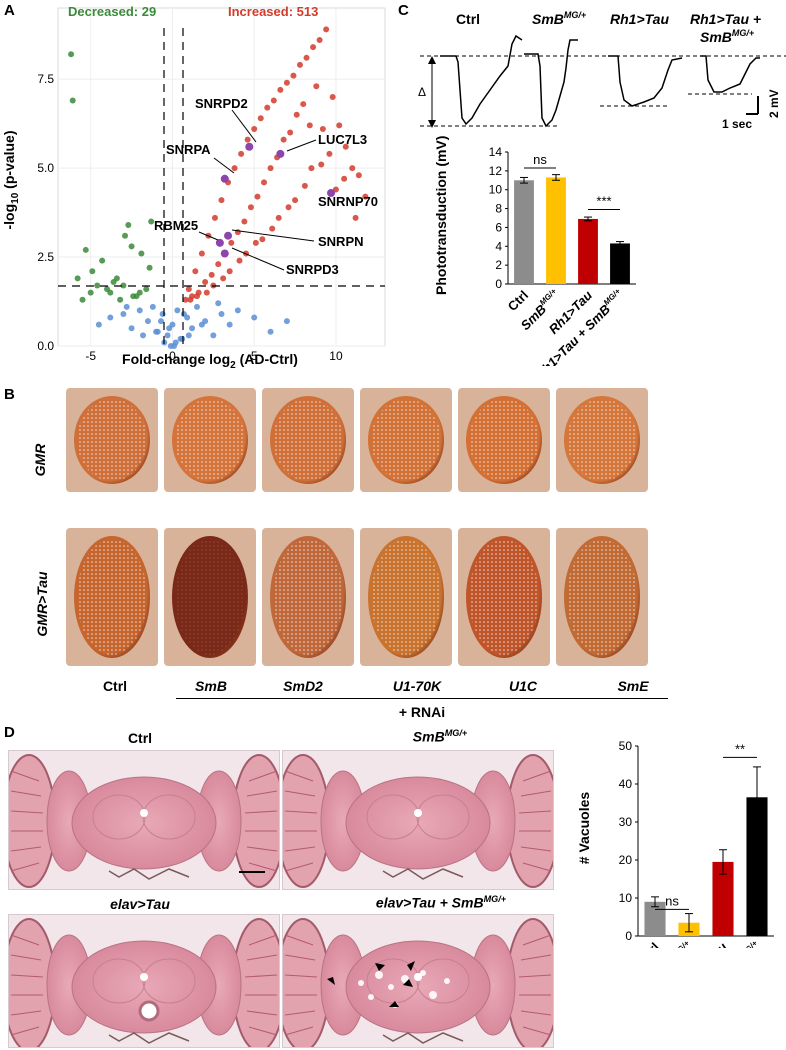 Image resolution: width=786 pixels, height=1050 pixels. I want to click on rnai-bracket, so click(422, 698).